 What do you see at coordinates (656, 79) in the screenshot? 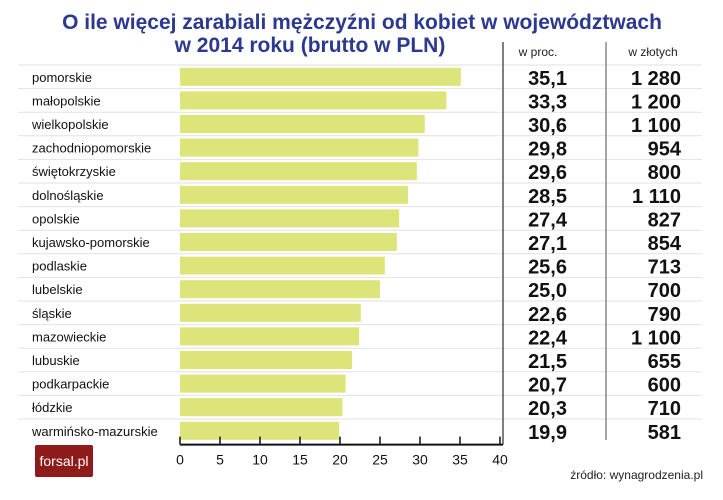
I see `pln-value: 1 280` at bounding box center [656, 79].